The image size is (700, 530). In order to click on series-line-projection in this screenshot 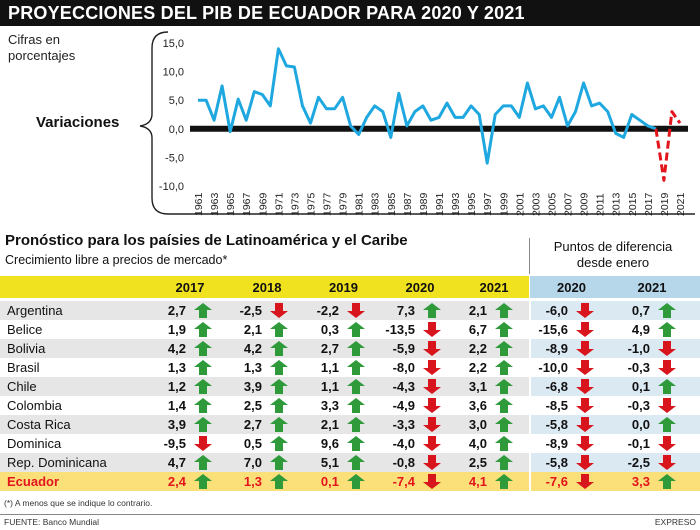, I will do `click(668, 146)`.